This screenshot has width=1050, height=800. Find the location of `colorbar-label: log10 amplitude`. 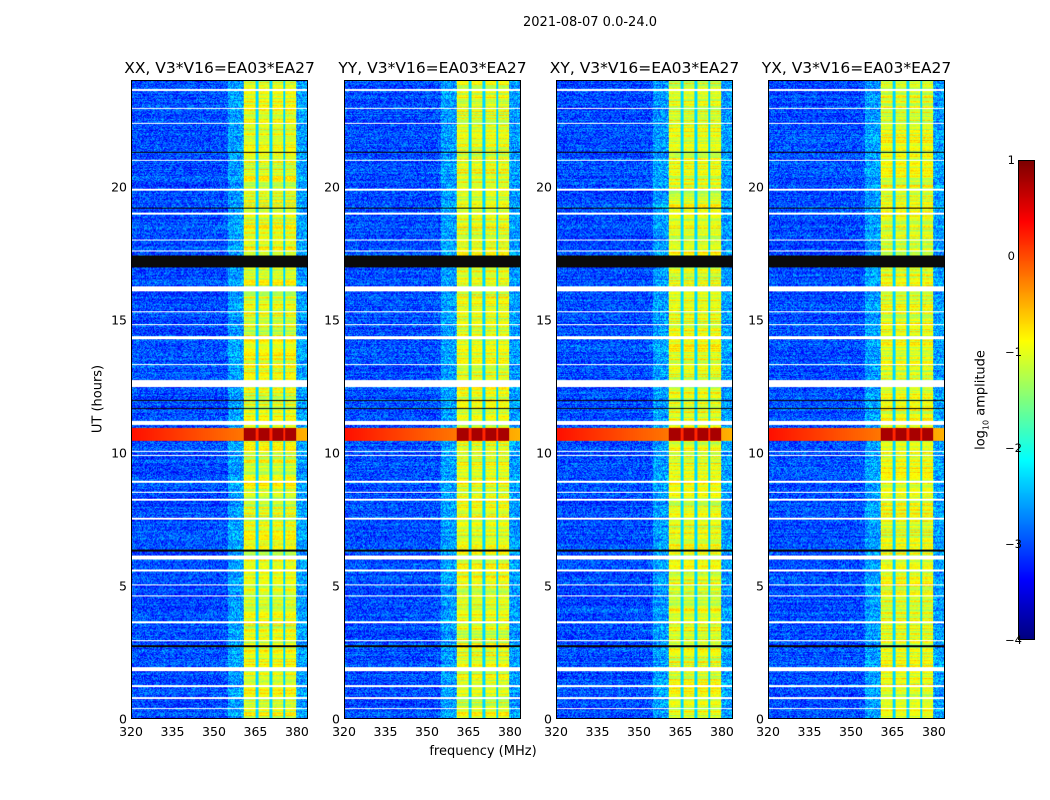

colorbar-label: log10 amplitude is located at coordinates (982, 400).